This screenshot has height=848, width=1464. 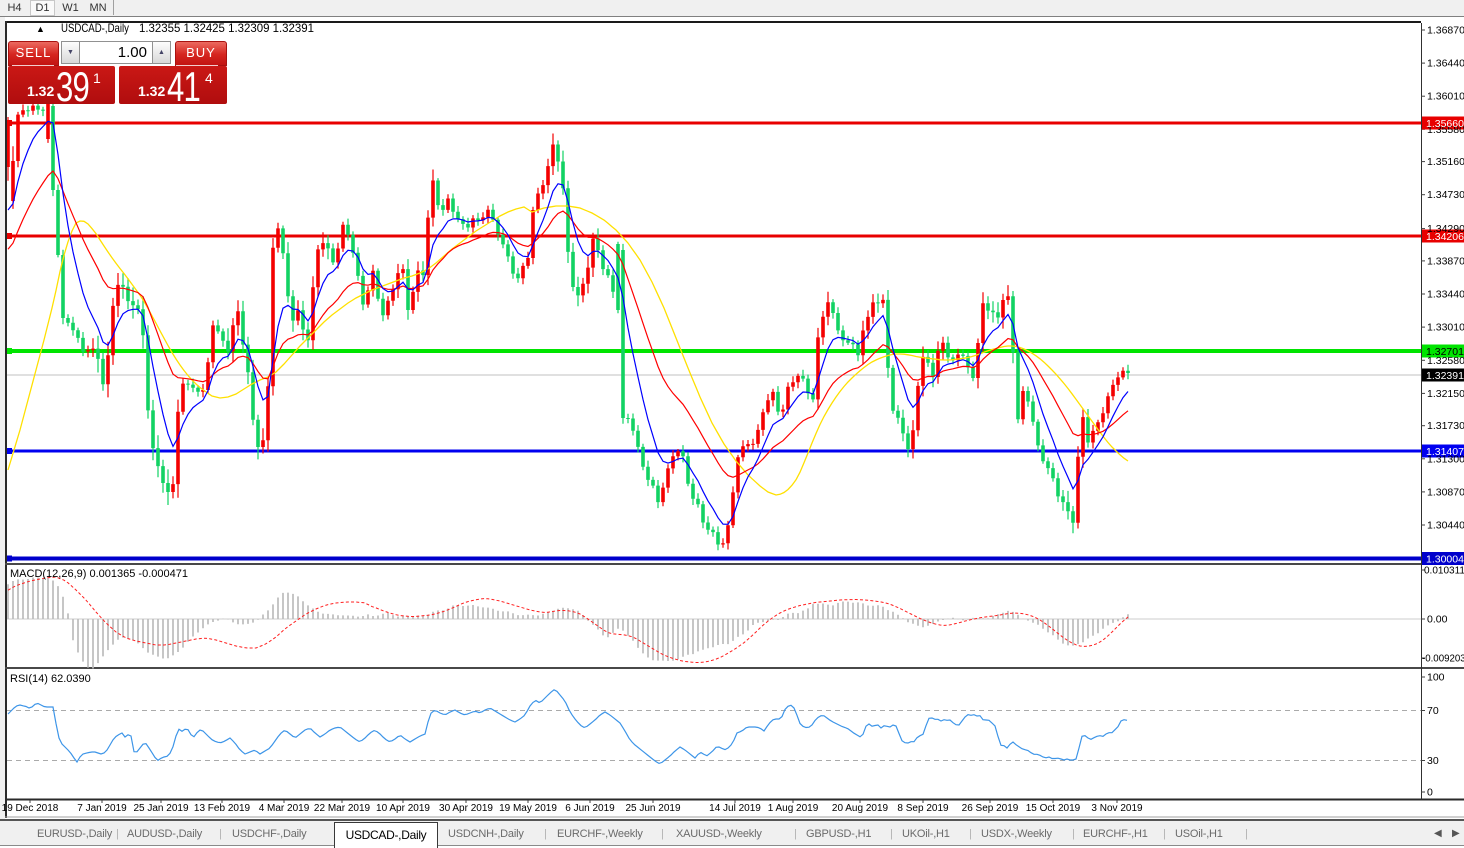 I want to click on svg-text: 10 Apr 2019, so click(x=403, y=808).